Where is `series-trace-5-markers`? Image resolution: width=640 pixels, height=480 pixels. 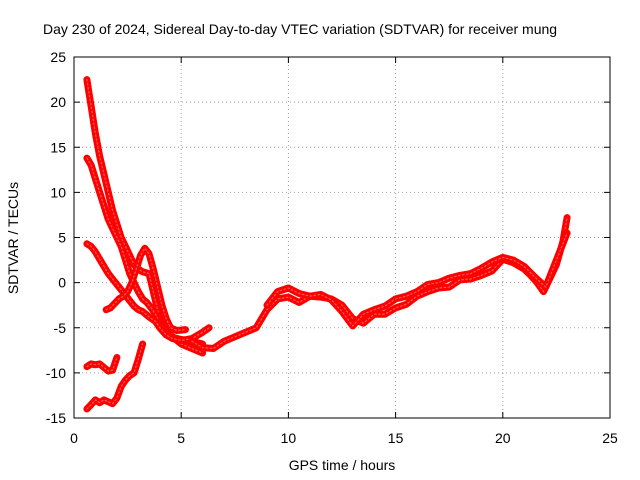 series-trace-5-markers is located at coordinates (102, 364).